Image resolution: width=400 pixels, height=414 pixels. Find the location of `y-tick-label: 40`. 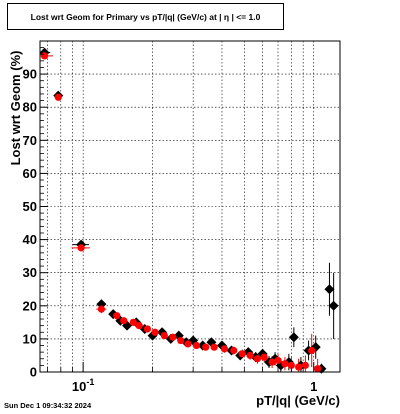

y-tick-label: 40 is located at coordinates (30, 239).